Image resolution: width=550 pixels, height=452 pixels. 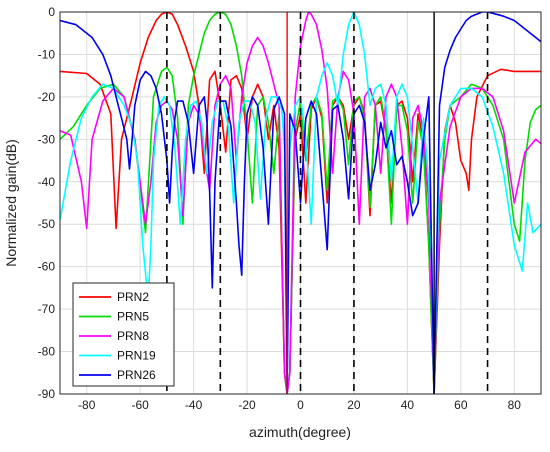 What do you see at coordinates (140, 405) in the screenshot?
I see `x-tick-label: -60` at bounding box center [140, 405].